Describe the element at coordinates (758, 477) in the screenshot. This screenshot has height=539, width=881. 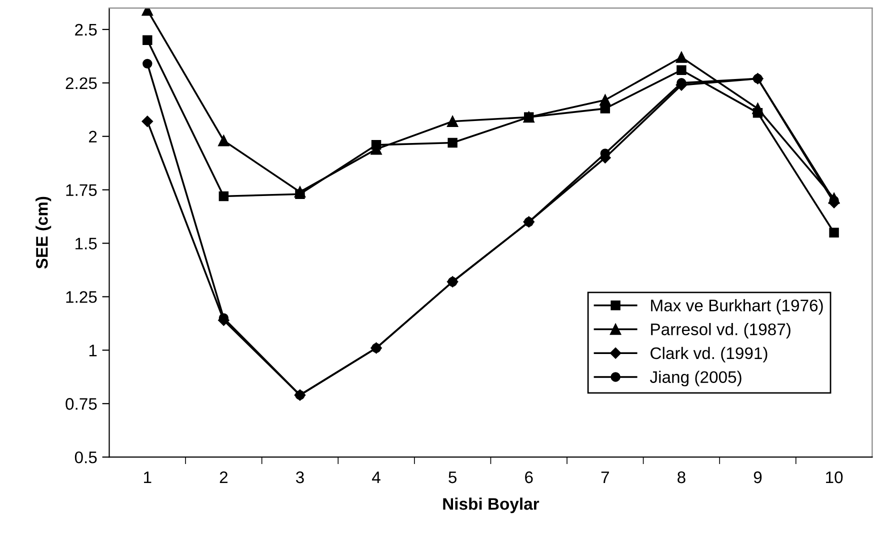
I see `x-tick-label: 9` at that location.